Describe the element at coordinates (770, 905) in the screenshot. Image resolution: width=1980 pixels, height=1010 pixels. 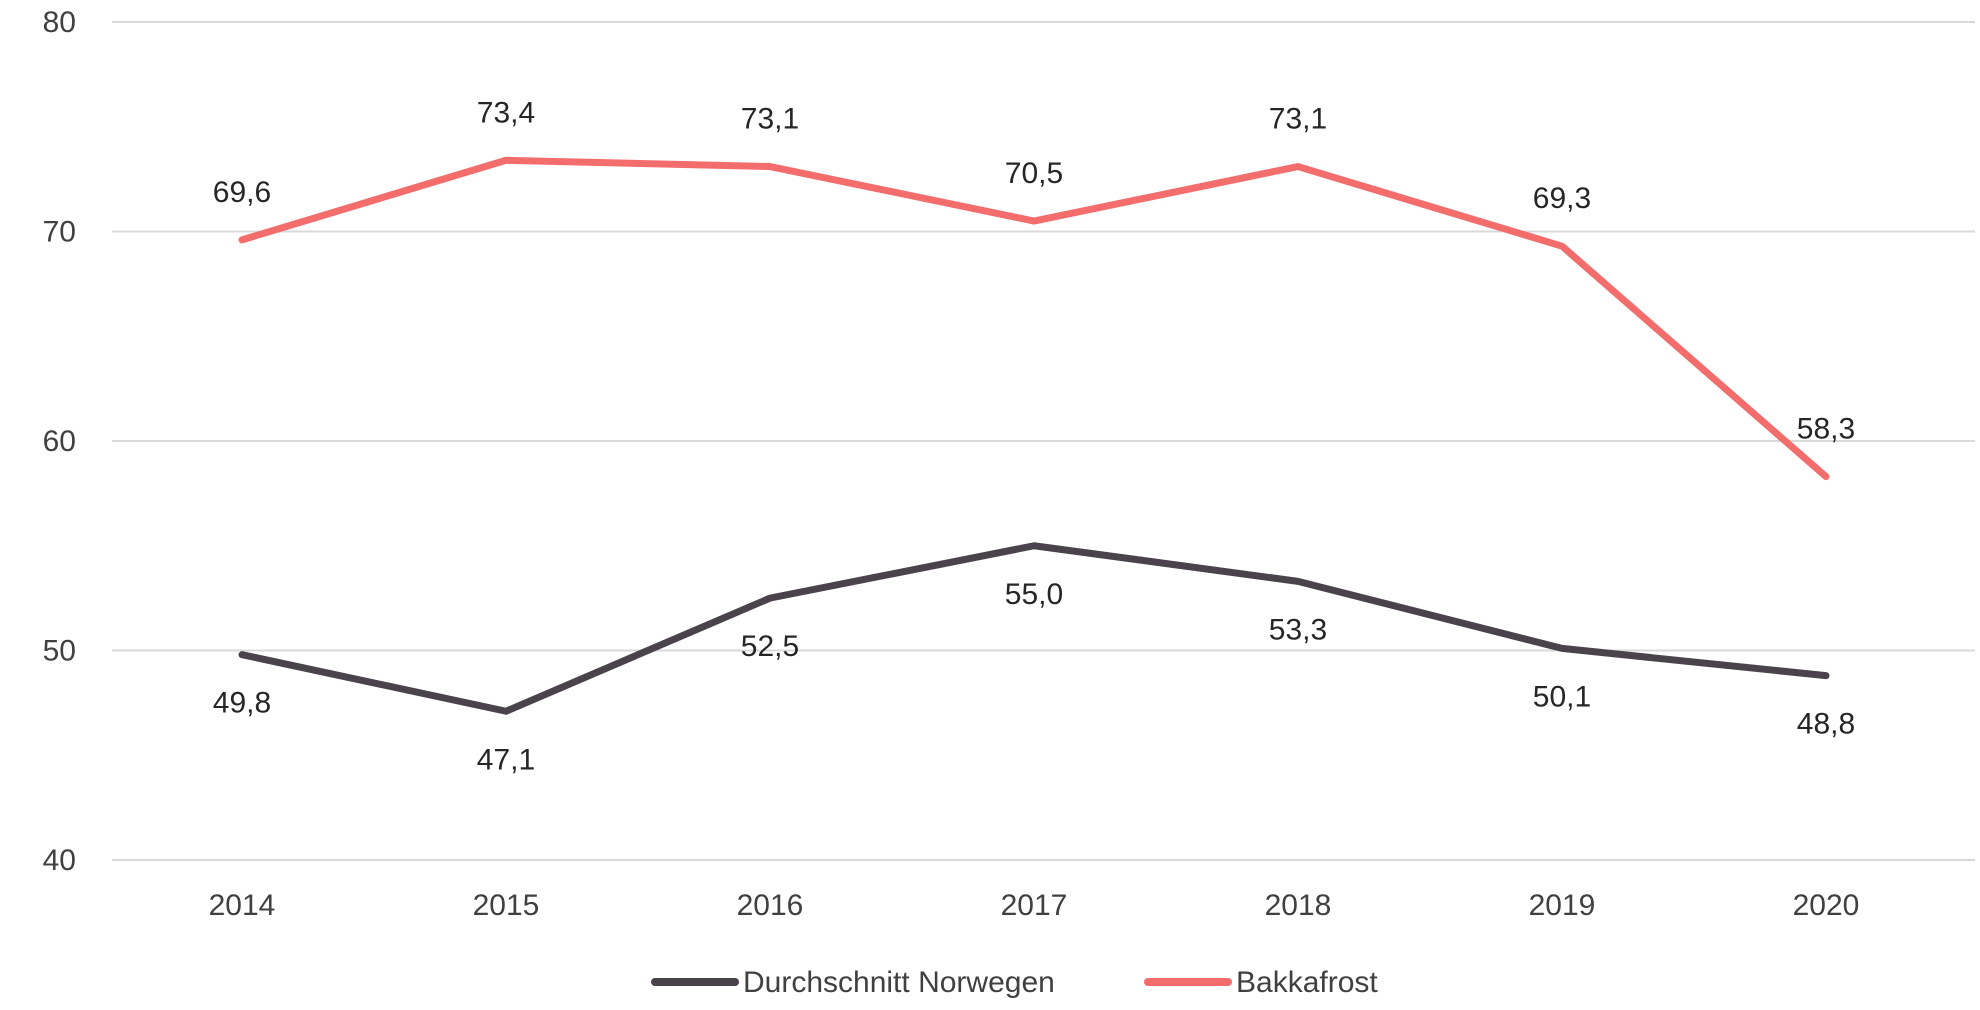
I see `x-tick-label: 2016` at that location.